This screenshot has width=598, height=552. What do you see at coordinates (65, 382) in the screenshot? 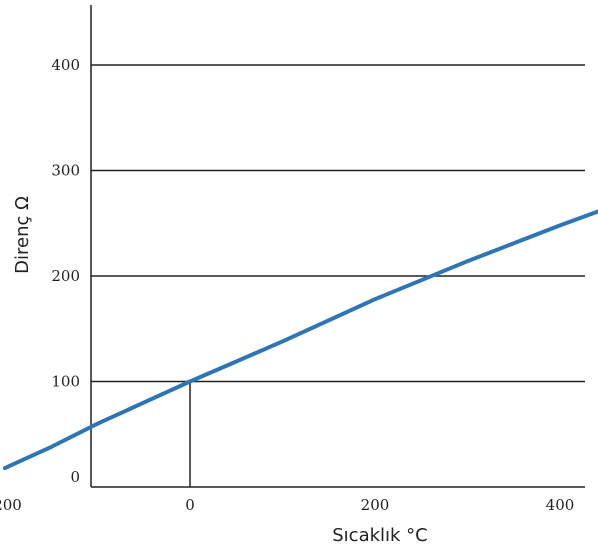
I see `y-tick-label: 100` at bounding box center [65, 382].